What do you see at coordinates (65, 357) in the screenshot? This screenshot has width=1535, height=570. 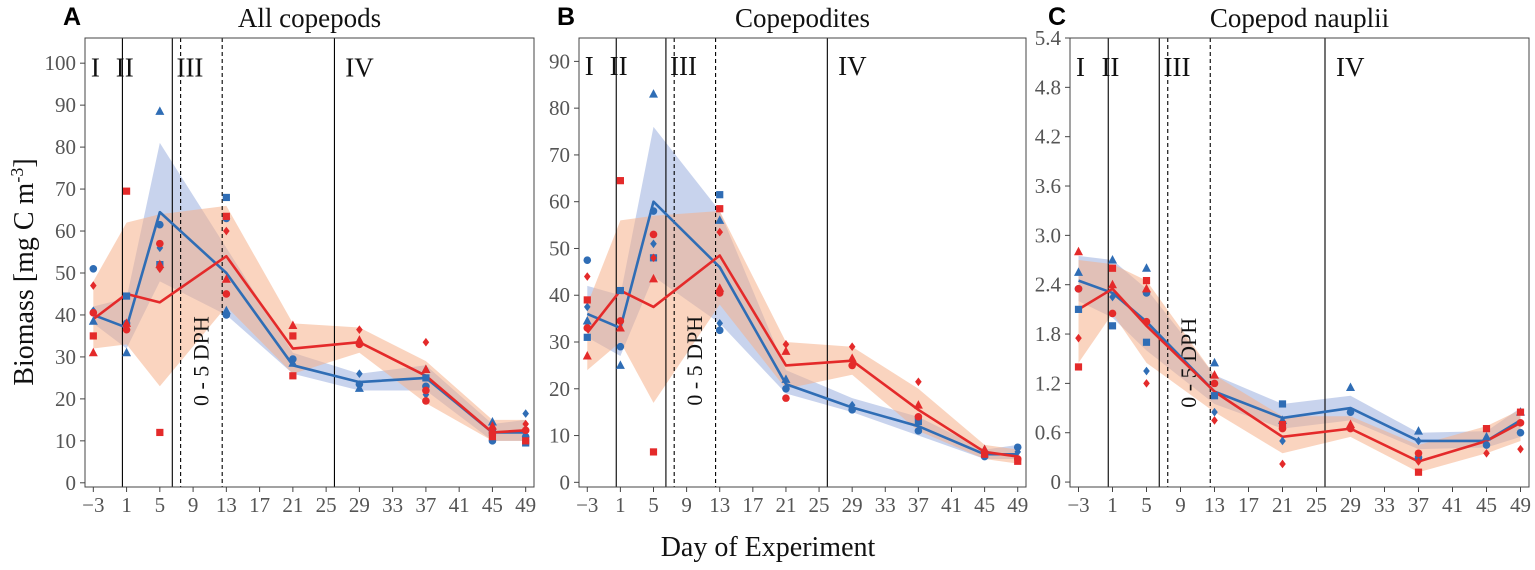 I see `y-tick-label: 30` at bounding box center [65, 357].